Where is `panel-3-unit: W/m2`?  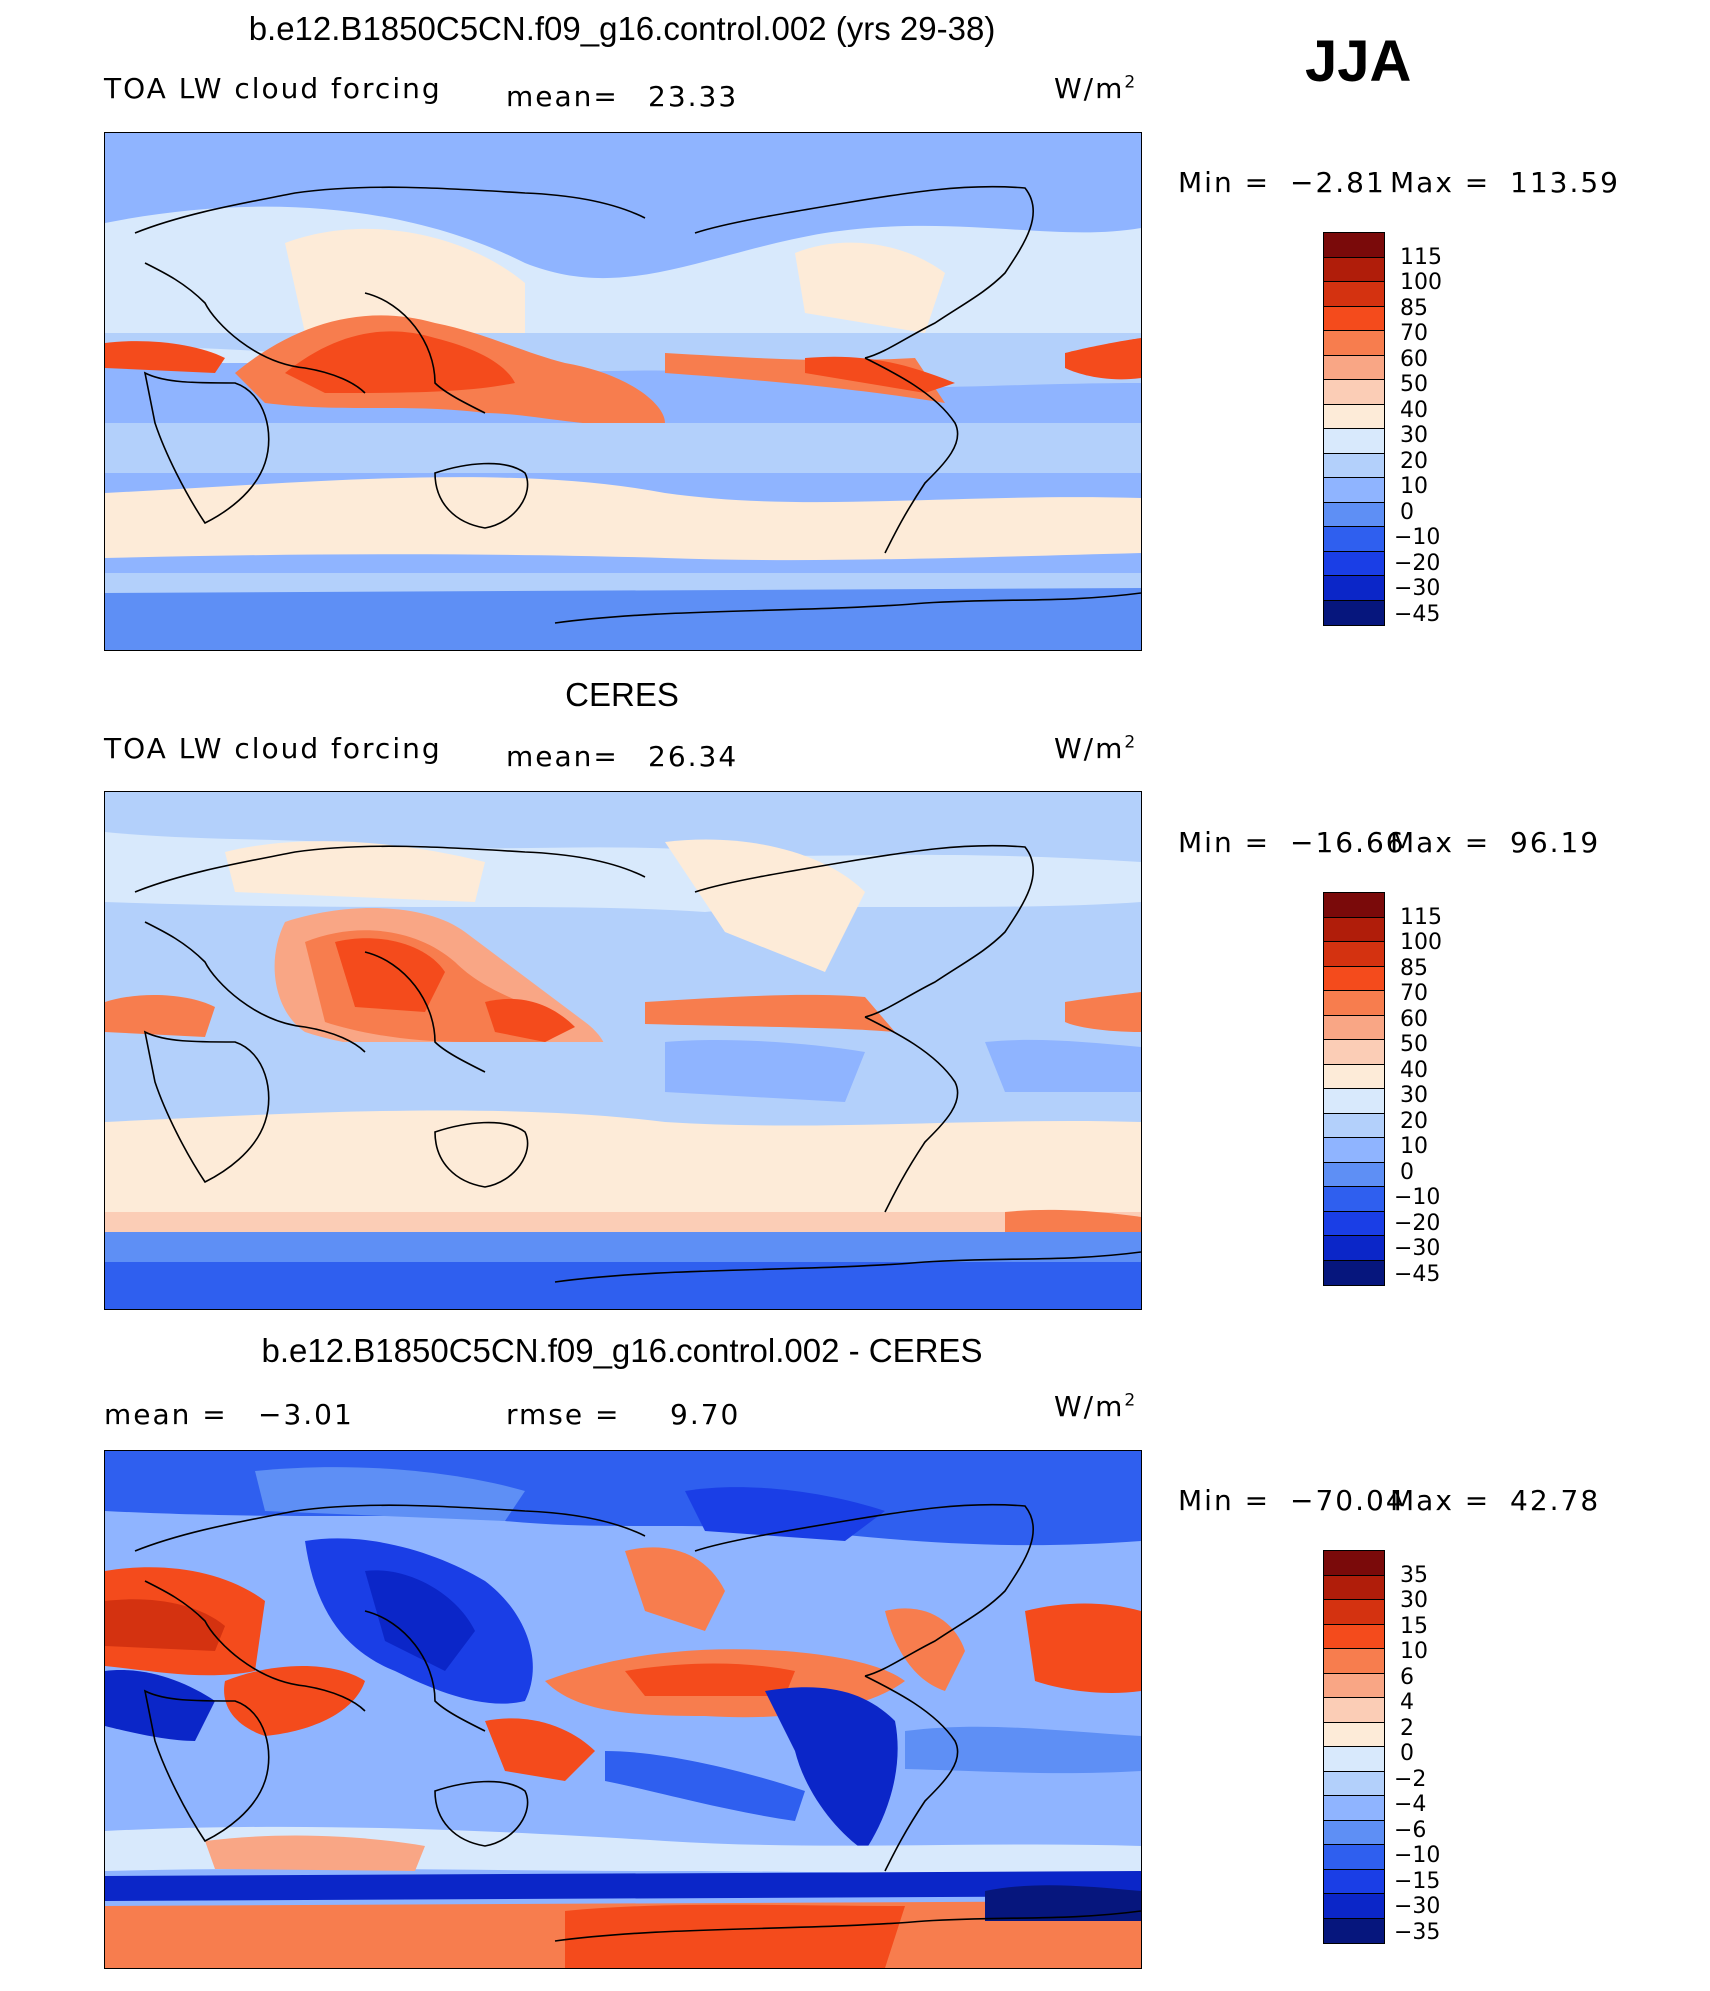
panel-3-unit: W/m2 is located at coordinates (1096, 1406).